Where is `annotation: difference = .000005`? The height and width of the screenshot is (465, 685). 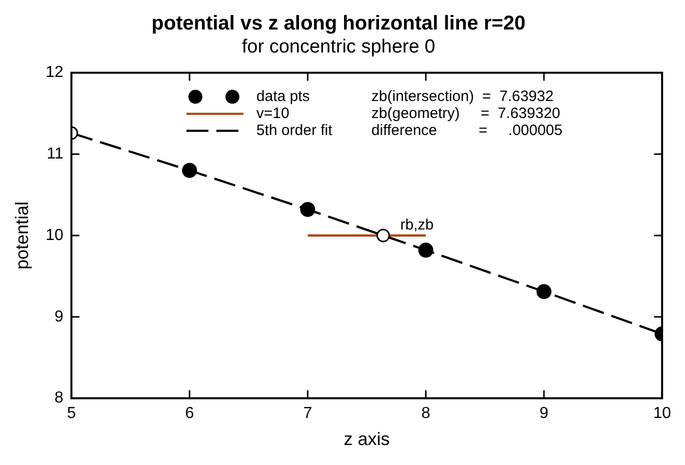
annotation: difference = .000005 is located at coordinates (467, 130).